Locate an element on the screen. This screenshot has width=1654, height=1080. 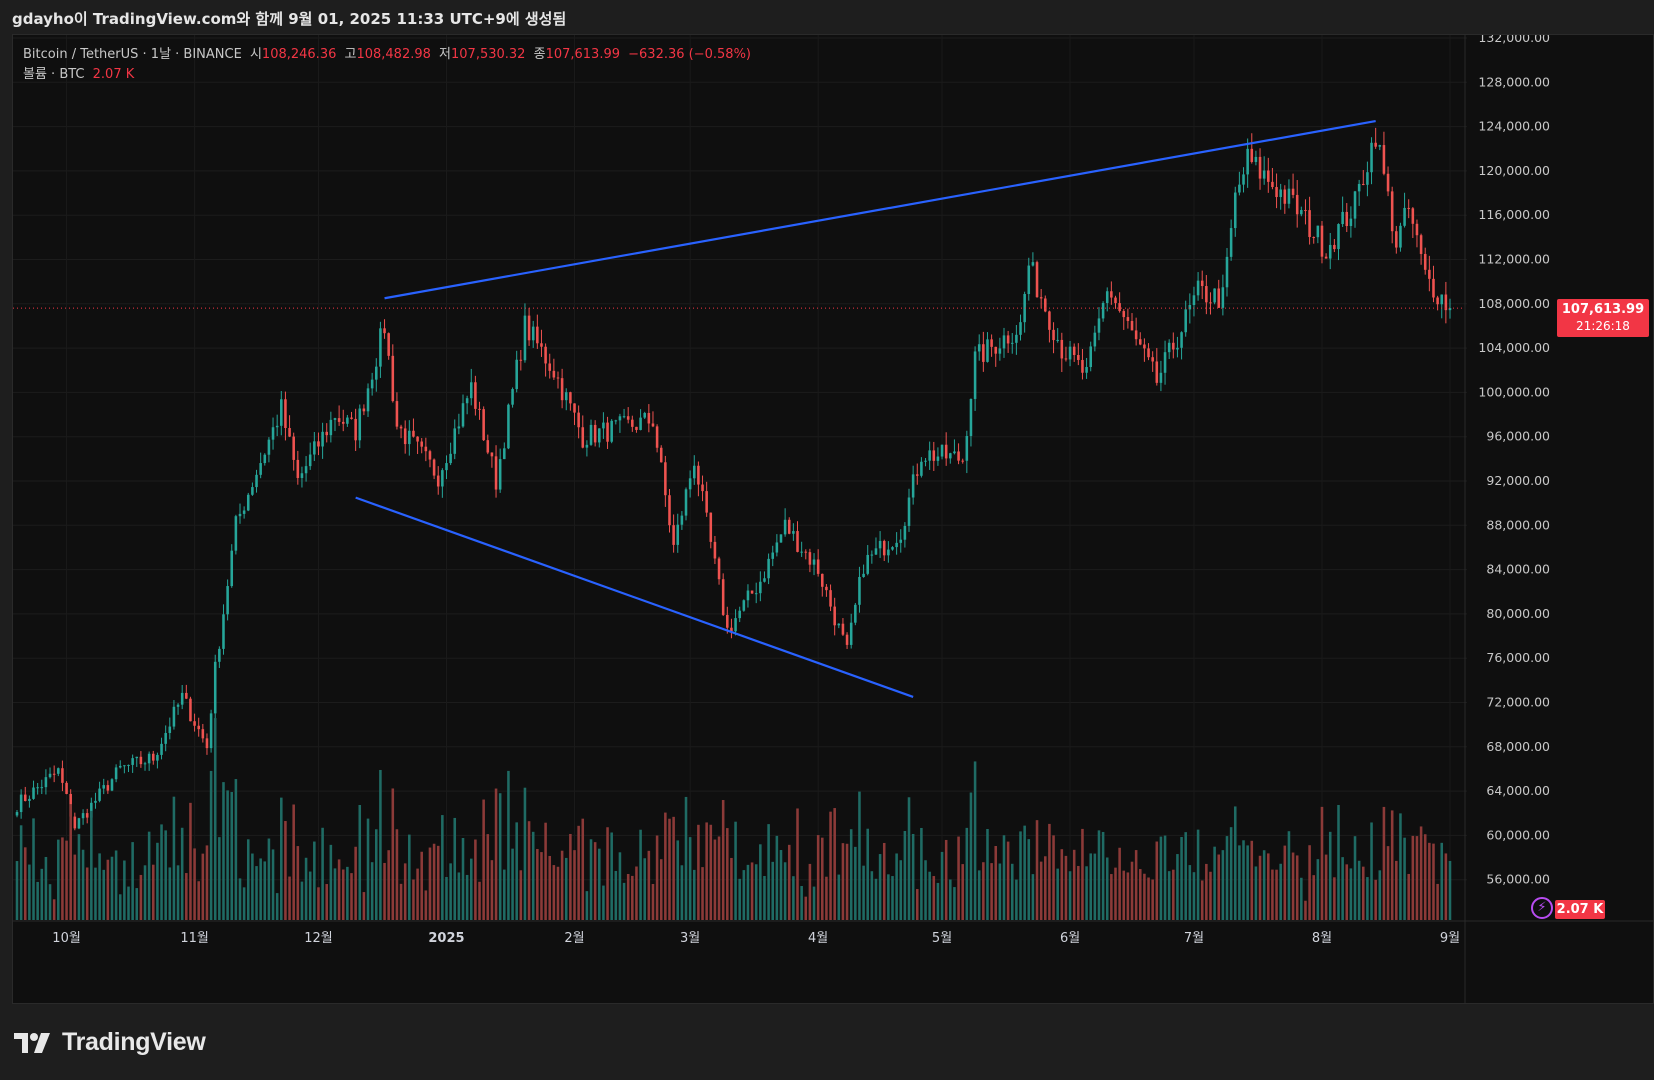
upper-trendline is located at coordinates (880, 209).